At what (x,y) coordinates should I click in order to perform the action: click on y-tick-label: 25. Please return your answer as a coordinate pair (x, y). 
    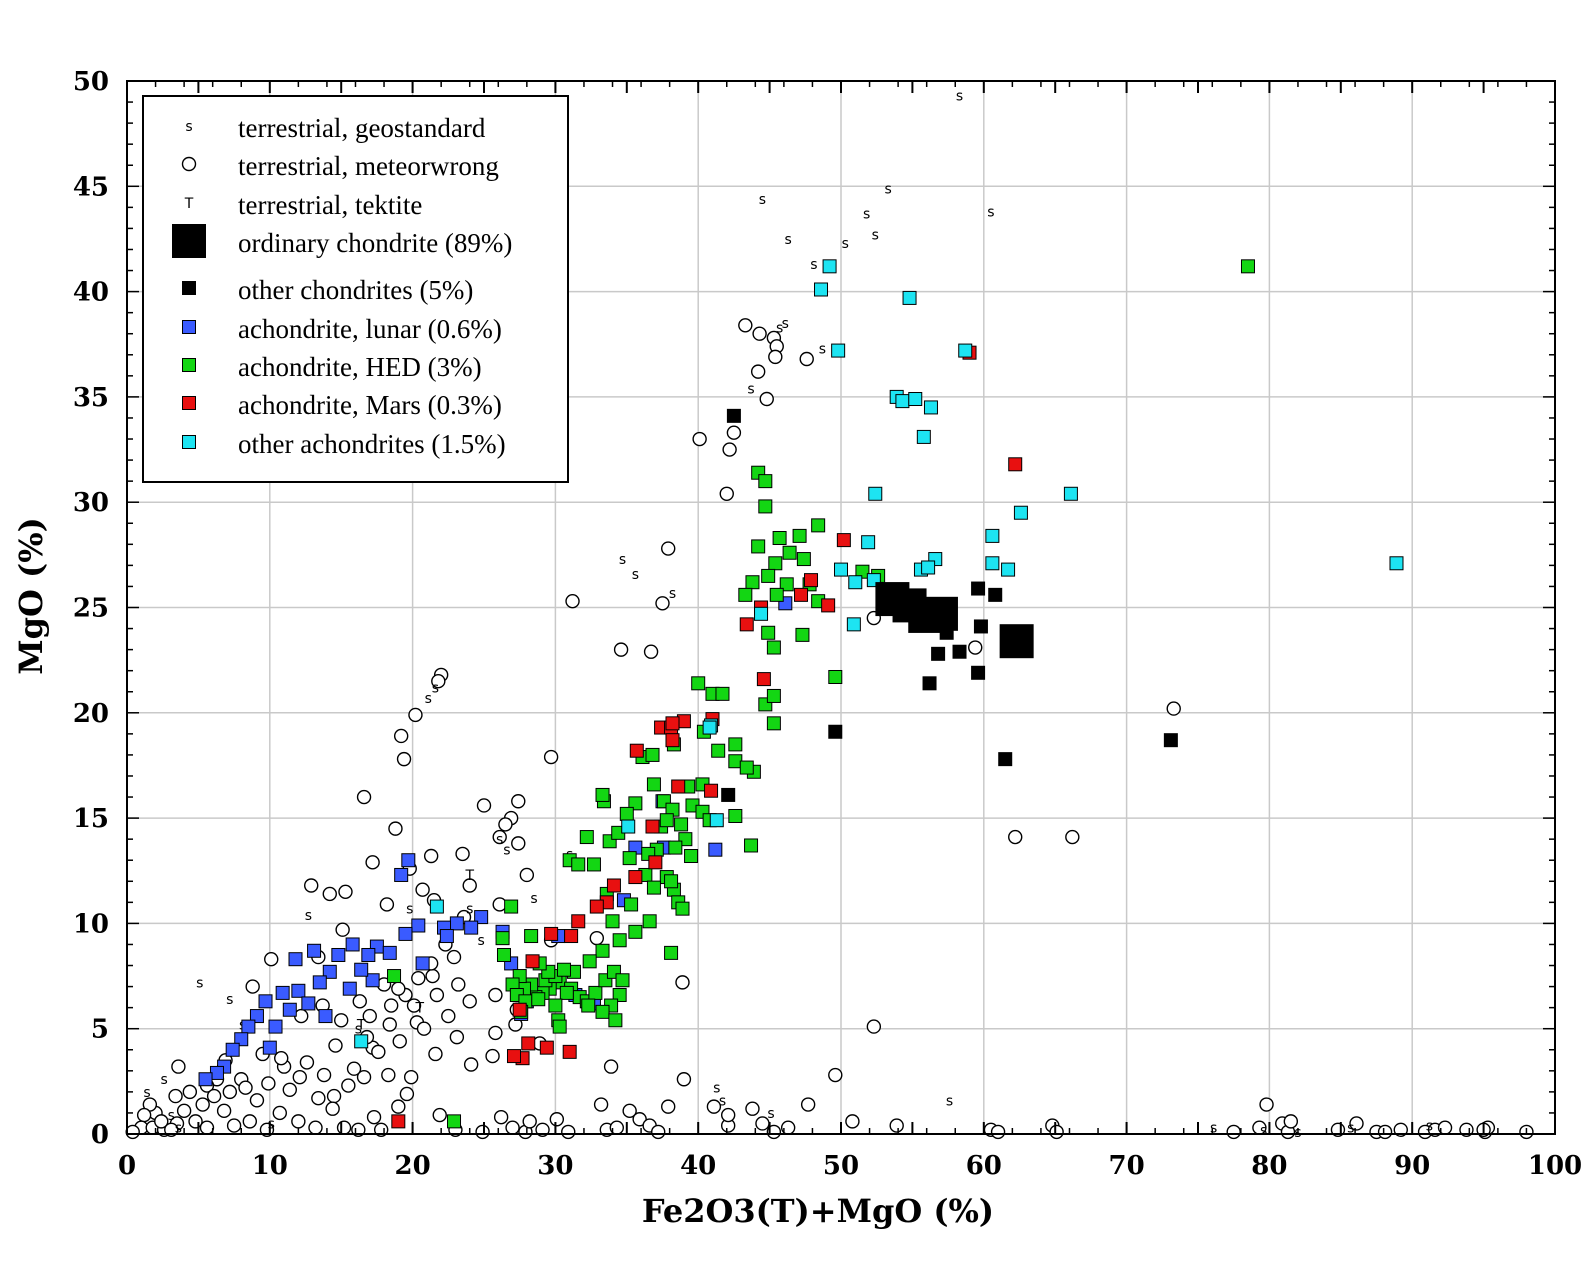
    Looking at the image, I should click on (91, 609).